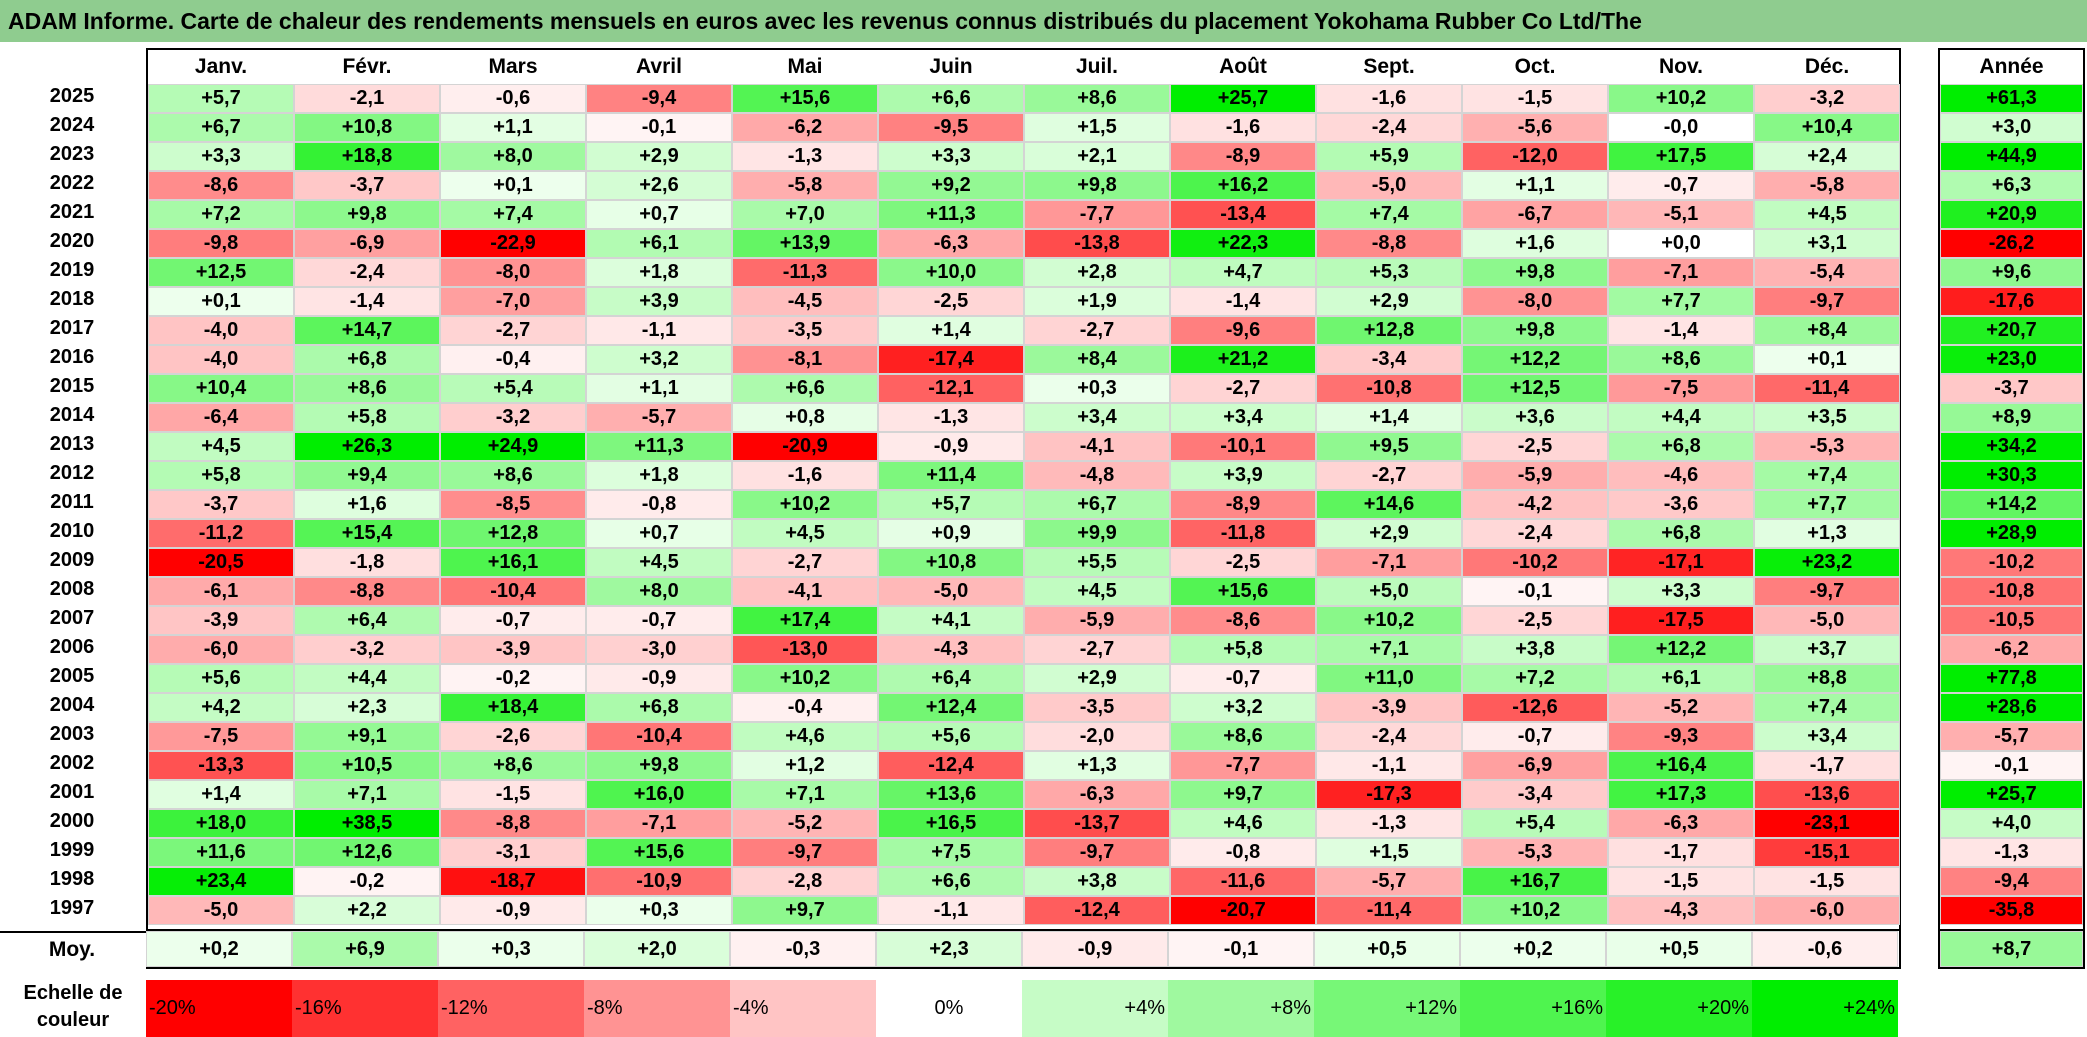 The width and height of the screenshot is (2087, 1037). Describe the element at coordinates (1389, 156) in the screenshot. I see `heatmap-cell: +5,9` at that location.